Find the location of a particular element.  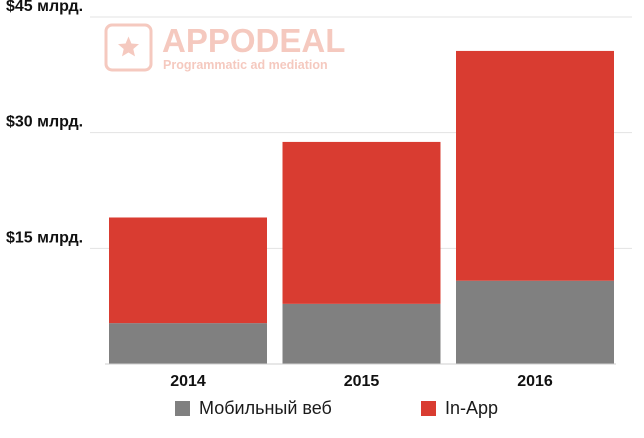

legend-swatch-mobile-web is located at coordinates (182, 408).